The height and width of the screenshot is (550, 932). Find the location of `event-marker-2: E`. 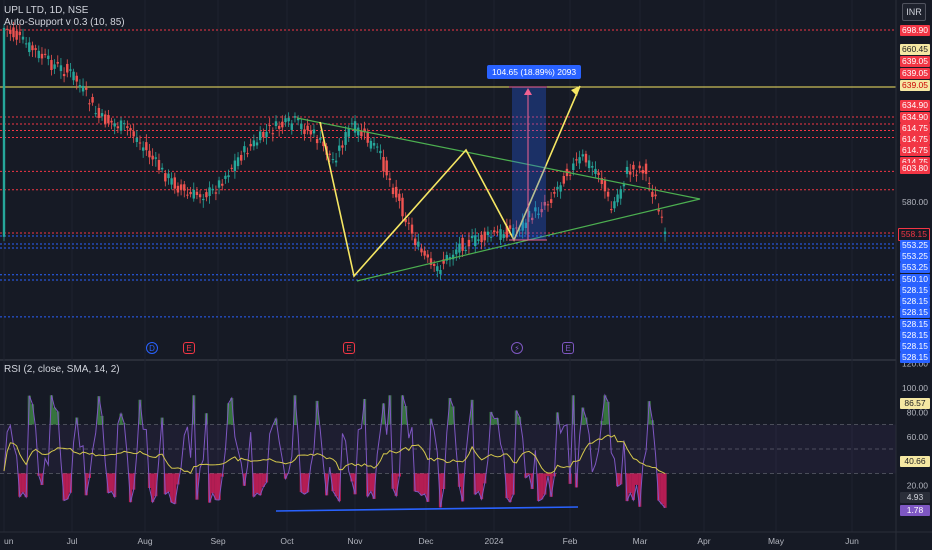

event-marker-2: E is located at coordinates (349, 348).